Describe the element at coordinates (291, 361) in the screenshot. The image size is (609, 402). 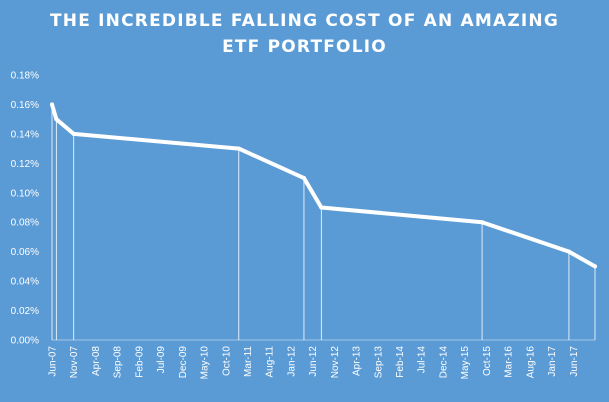
I see `x-tick-label: Jan-12` at that location.